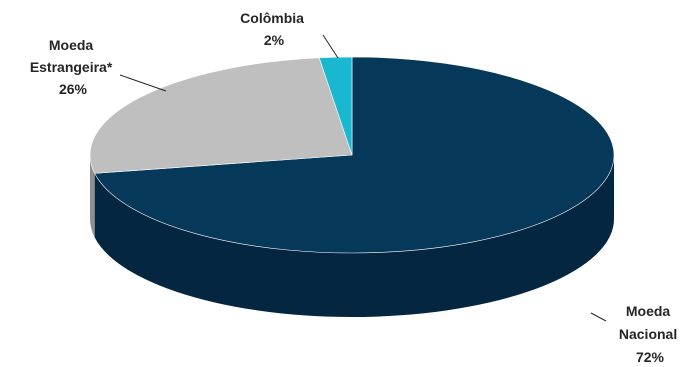 This screenshot has height=367, width=688. What do you see at coordinates (648, 311) in the screenshot?
I see `slice-name-moeda-nacional-line1: Moeda` at bounding box center [648, 311].